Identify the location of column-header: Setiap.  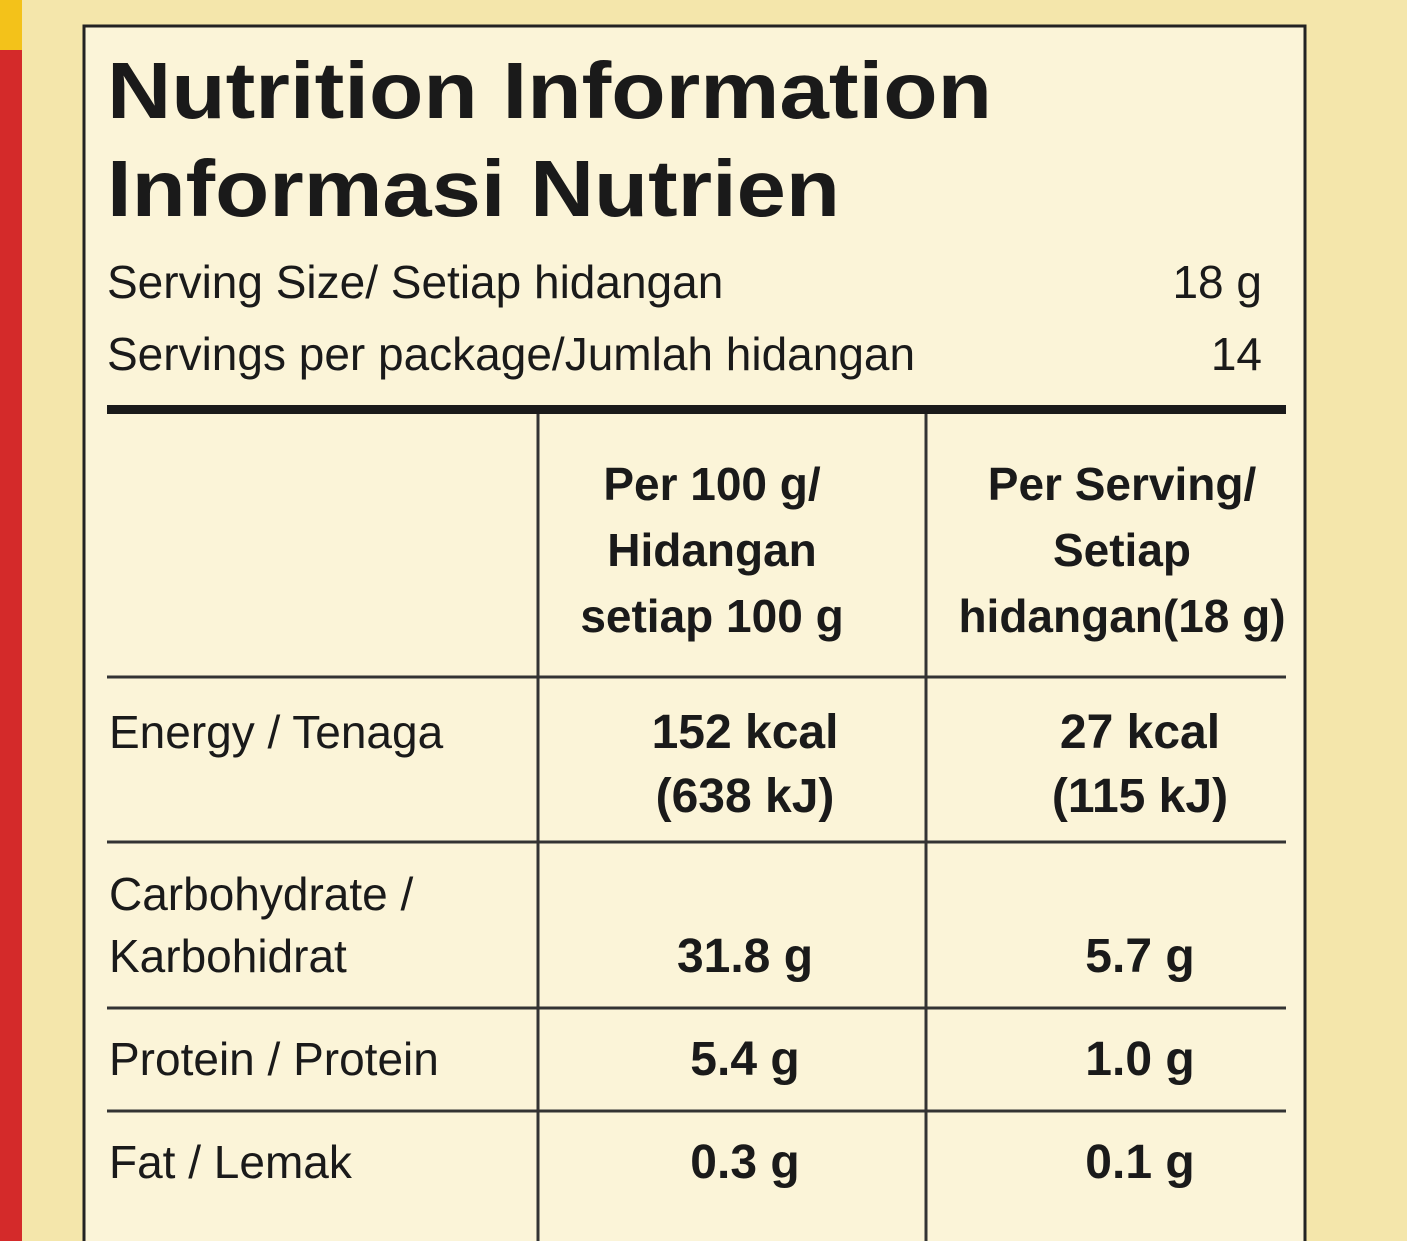
(1122, 550).